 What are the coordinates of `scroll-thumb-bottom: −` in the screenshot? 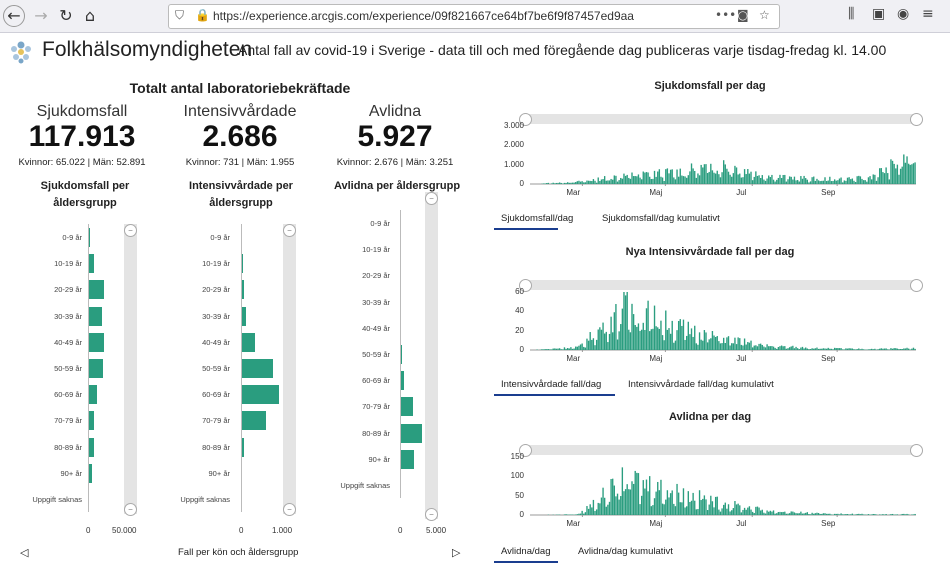 It's located at (289, 509).